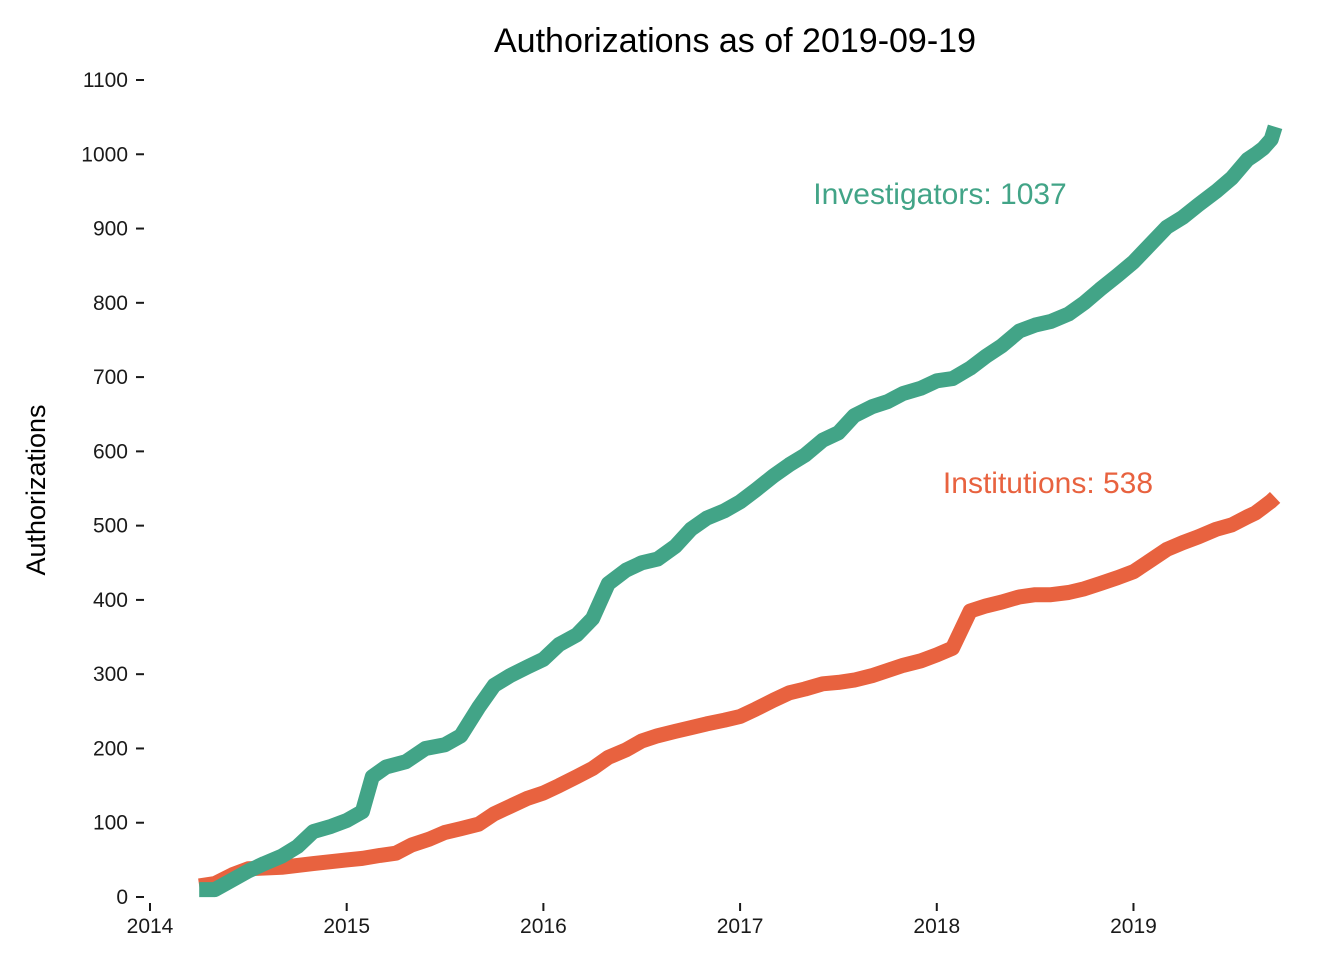  Describe the element at coordinates (740, 926) in the screenshot. I see `x-tick-label: 2017` at that location.